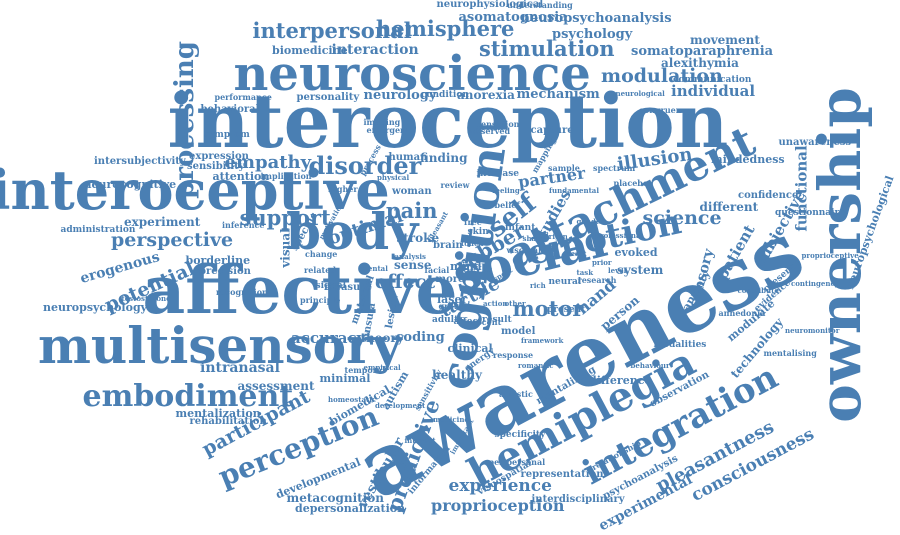  Describe the element at coordinates (558, 94) in the screenshot. I see `cloud-word-mechanism: mechanism` at that location.